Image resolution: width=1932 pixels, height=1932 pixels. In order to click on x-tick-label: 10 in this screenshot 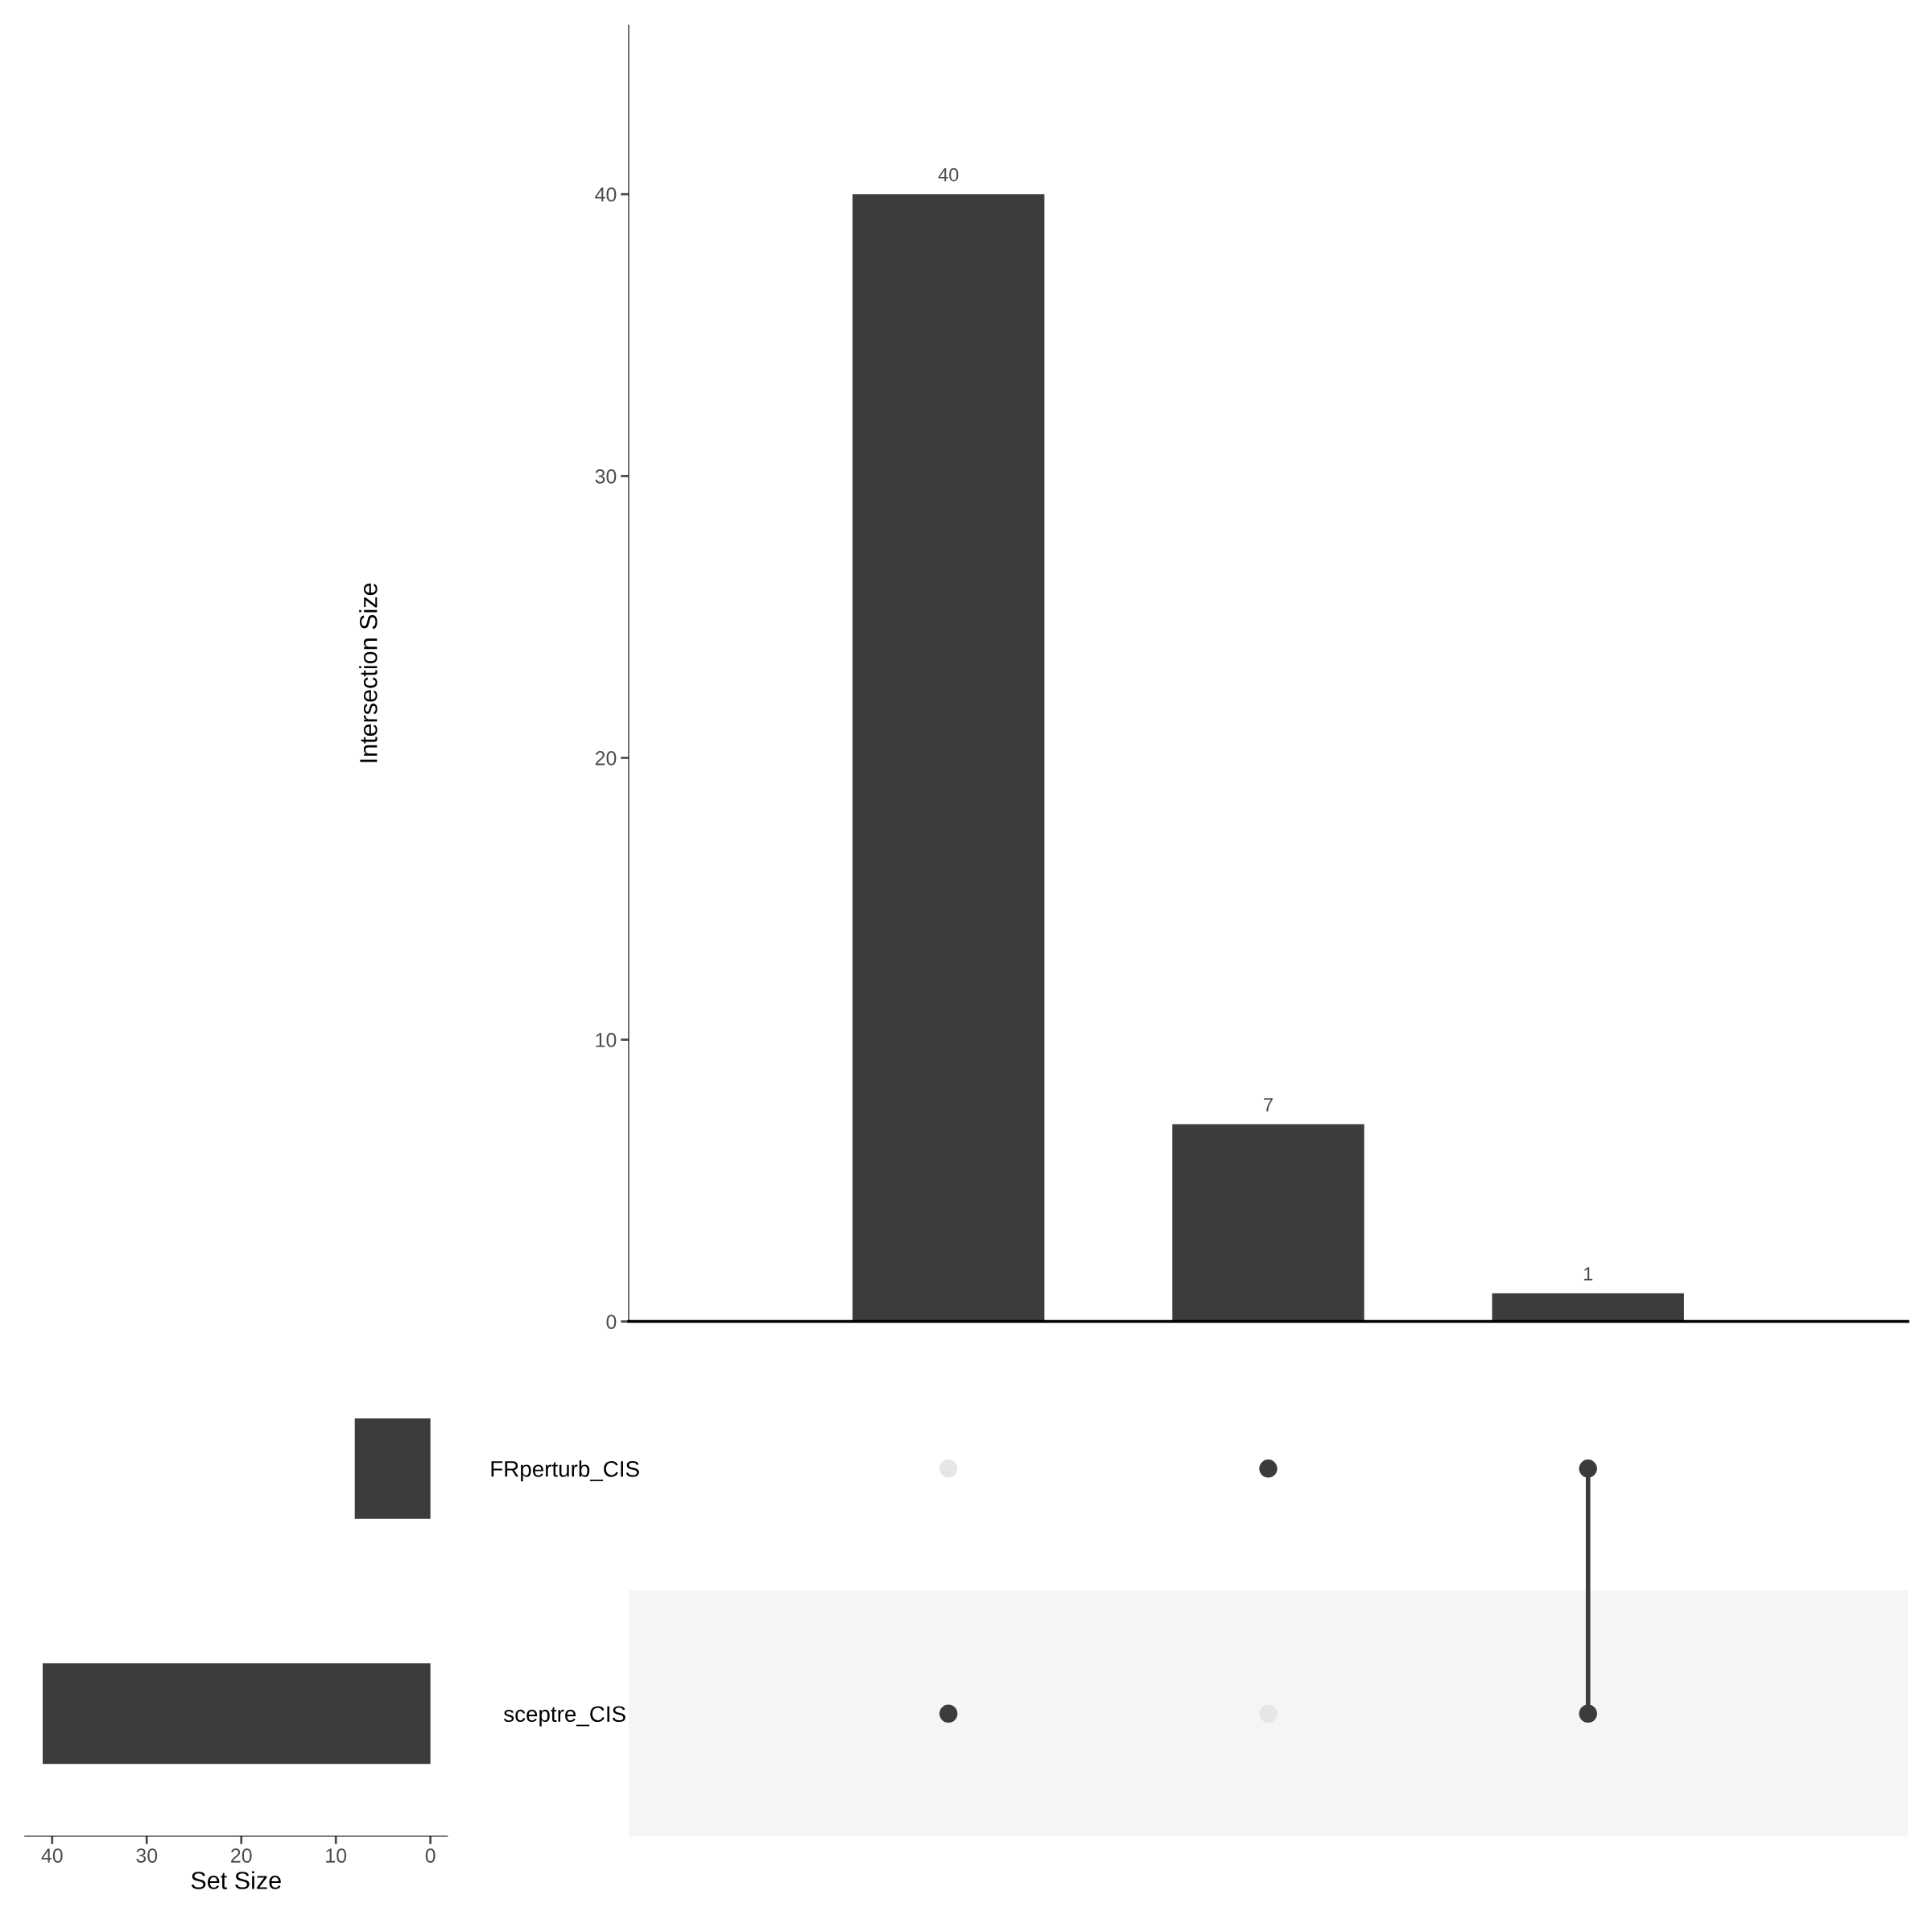, I will do `click(336, 1855)`.